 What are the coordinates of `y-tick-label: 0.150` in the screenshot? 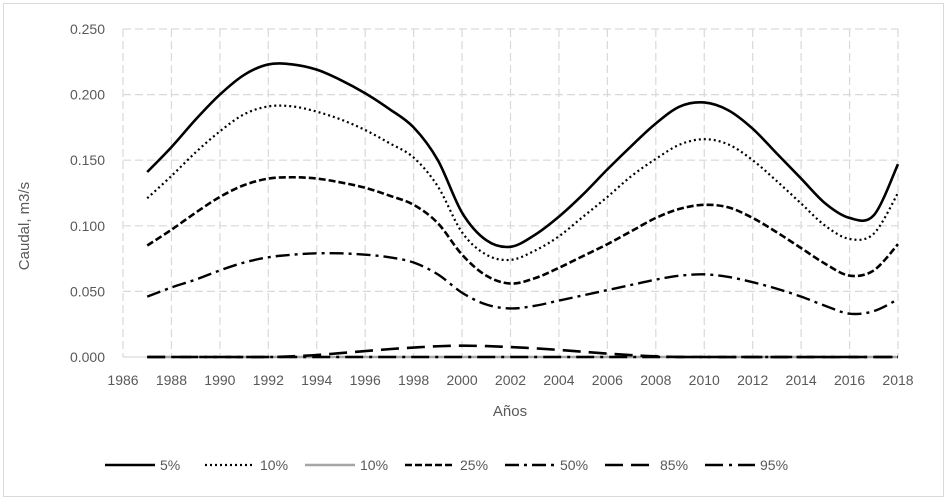 It's located at (87, 160).